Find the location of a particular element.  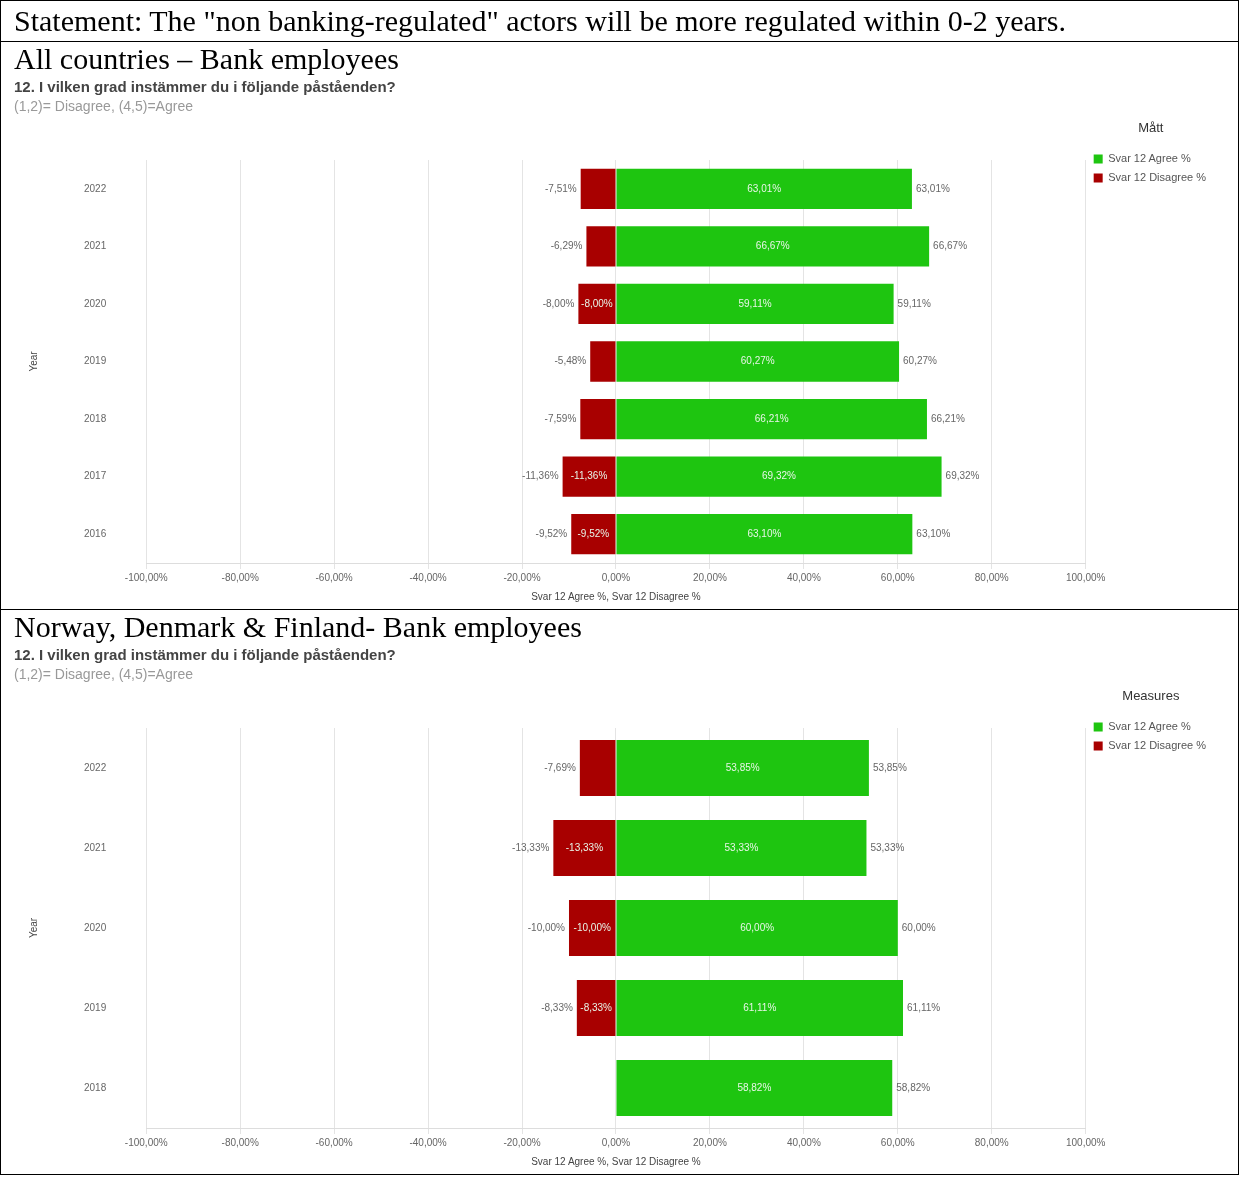

data-label: -6,29% is located at coordinates (566, 246).